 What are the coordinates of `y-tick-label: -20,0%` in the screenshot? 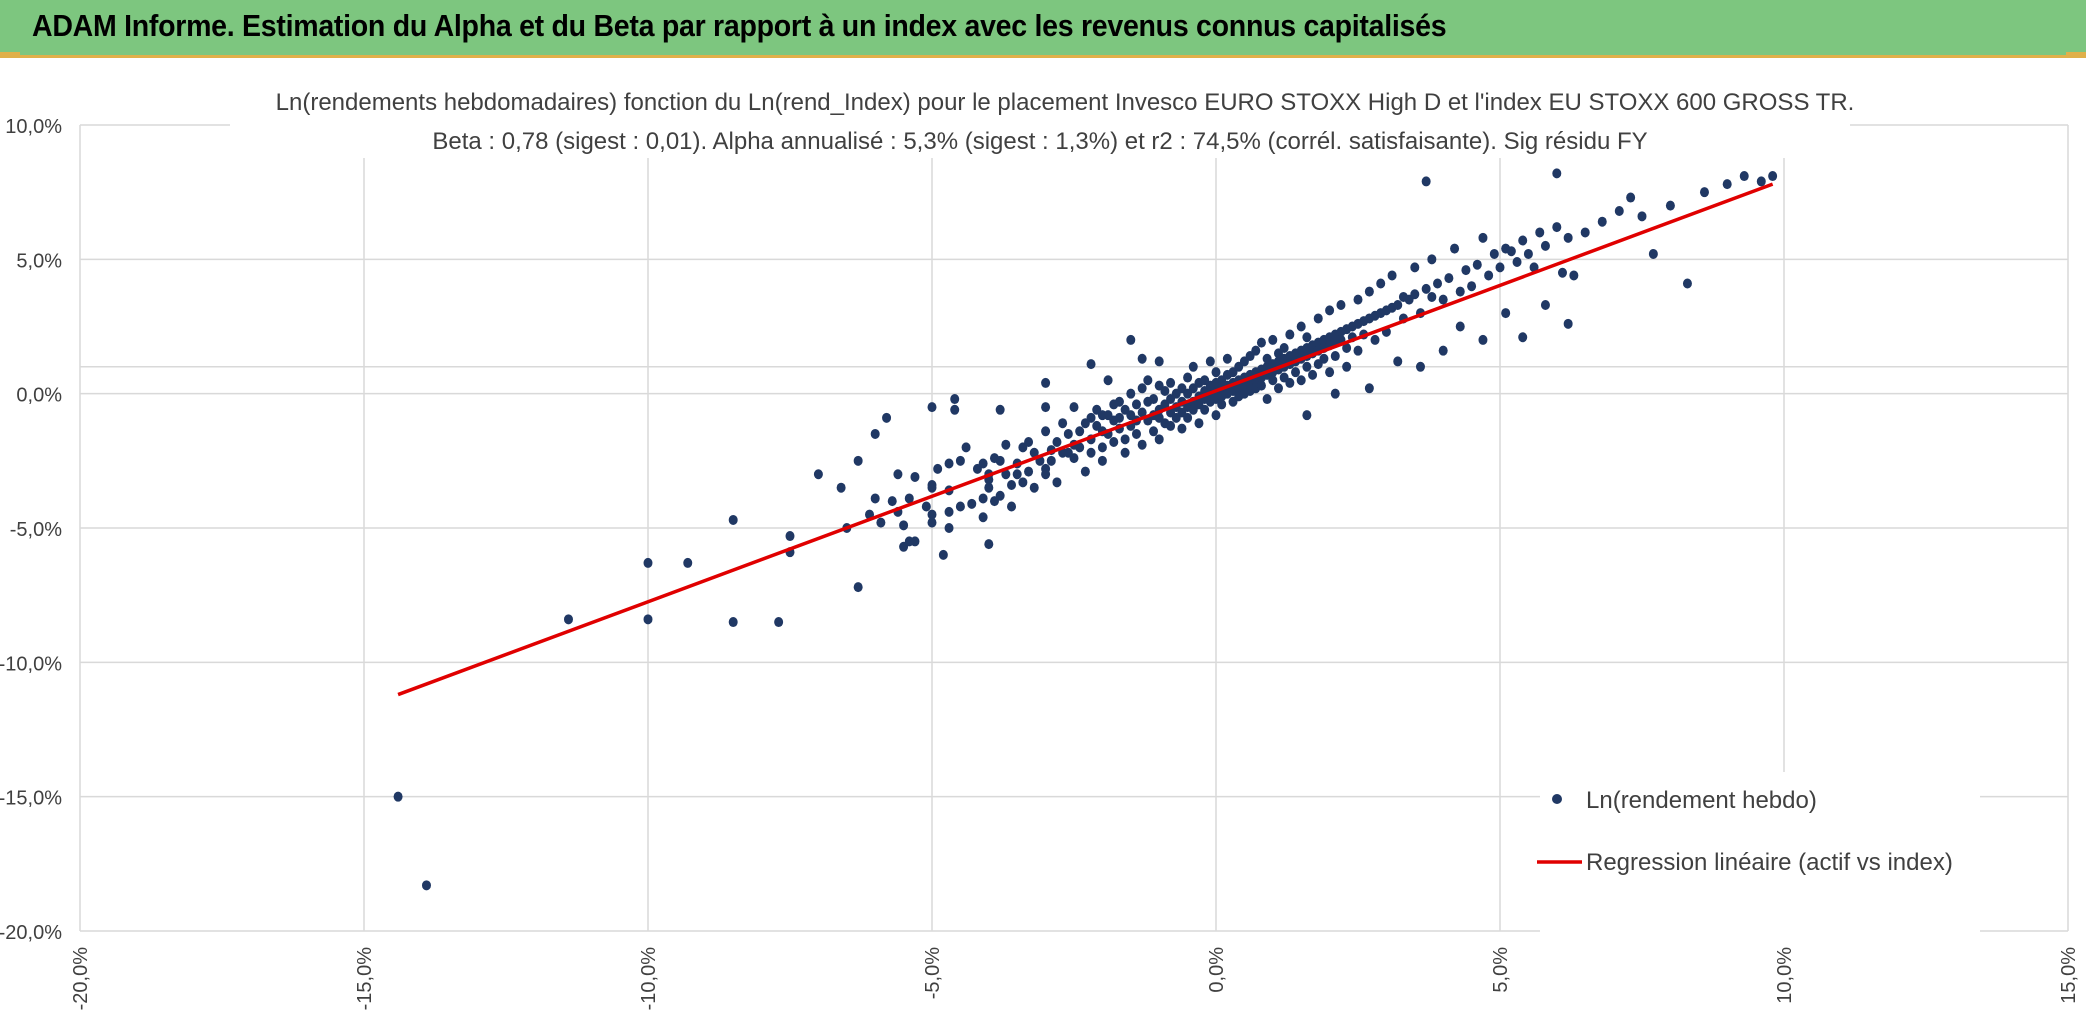 It's located at (31, 933).